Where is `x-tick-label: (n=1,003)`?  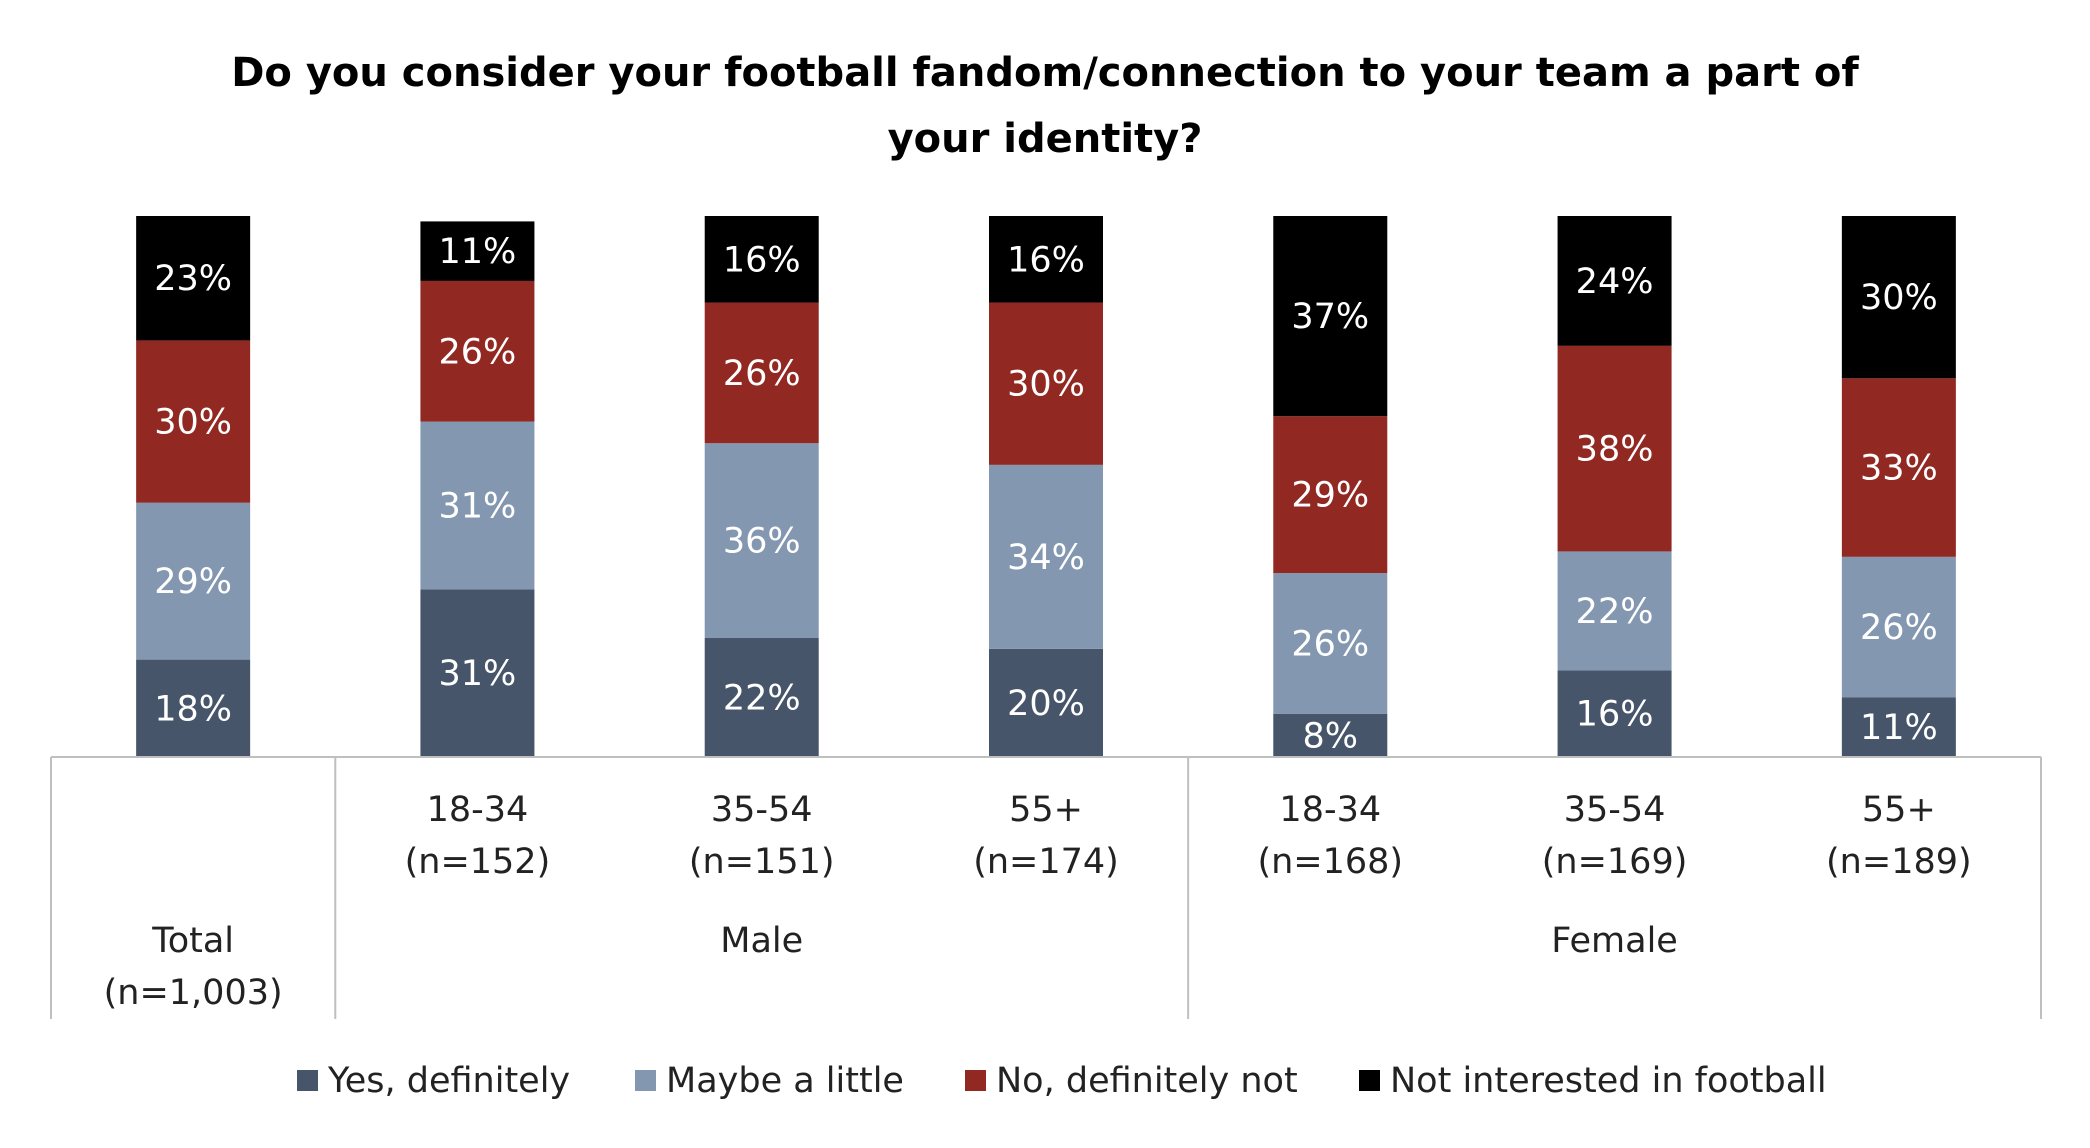 x-tick-label: (n=1,003) is located at coordinates (193, 993).